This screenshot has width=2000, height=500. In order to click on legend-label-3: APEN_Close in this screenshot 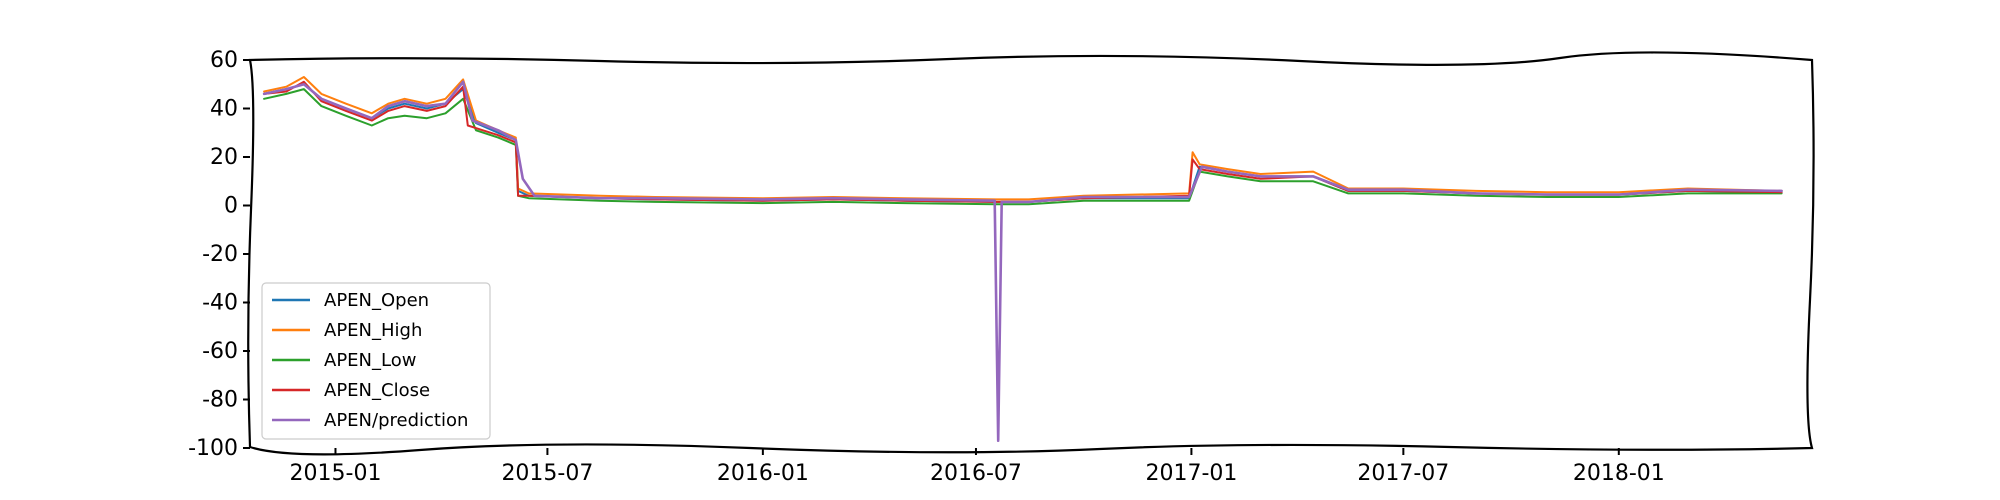, I will do `click(377, 390)`.